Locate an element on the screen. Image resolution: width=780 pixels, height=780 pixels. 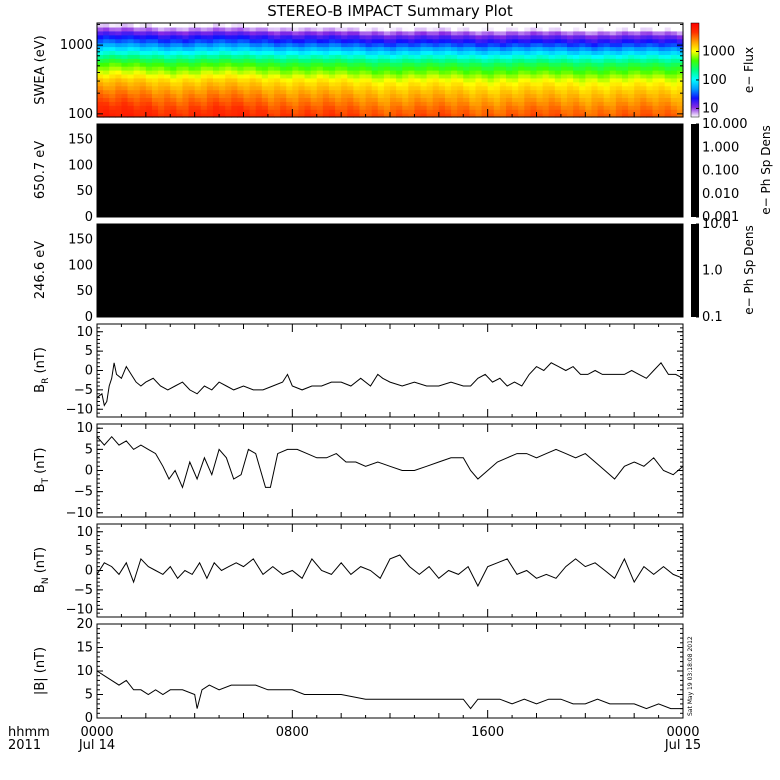
bmag-trace is located at coordinates (389, 690).